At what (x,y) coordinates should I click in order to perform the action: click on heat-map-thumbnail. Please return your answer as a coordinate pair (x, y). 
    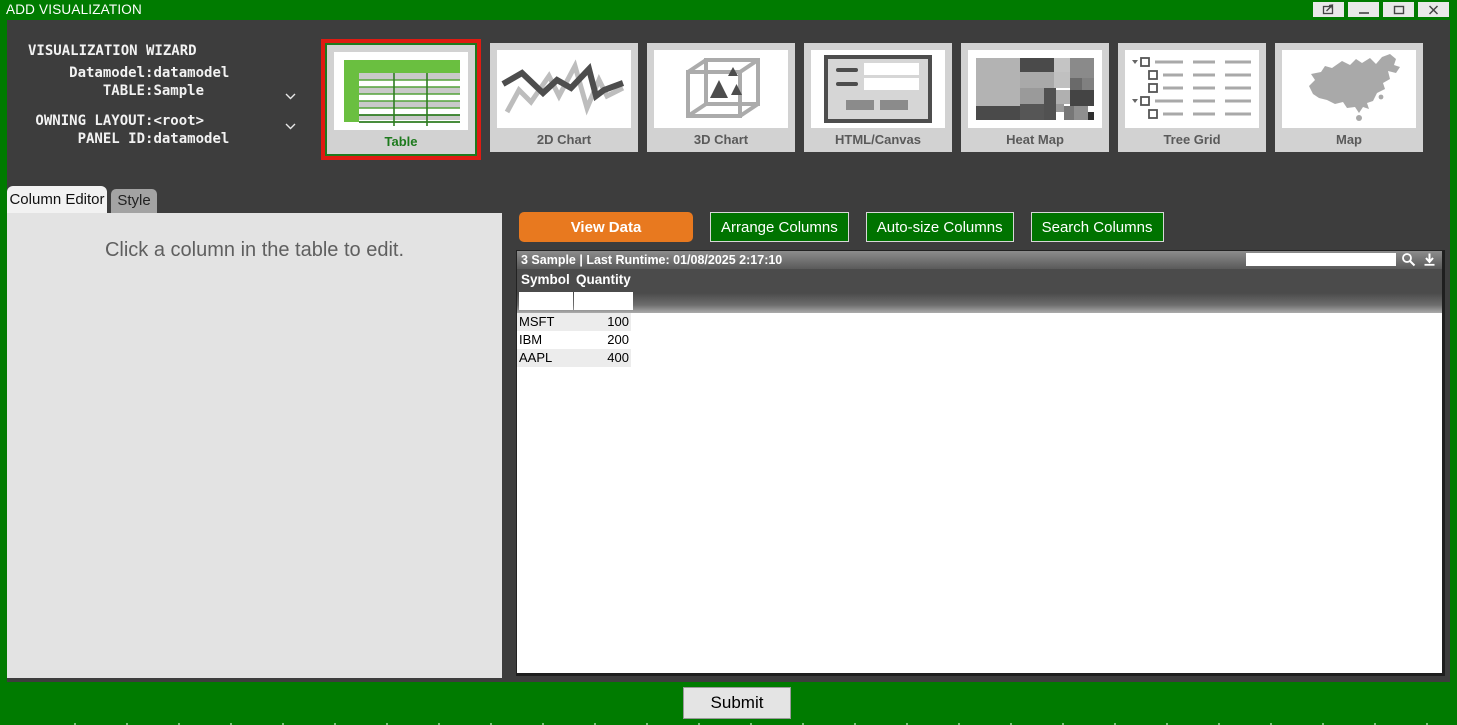
    Looking at the image, I should click on (1035, 89).